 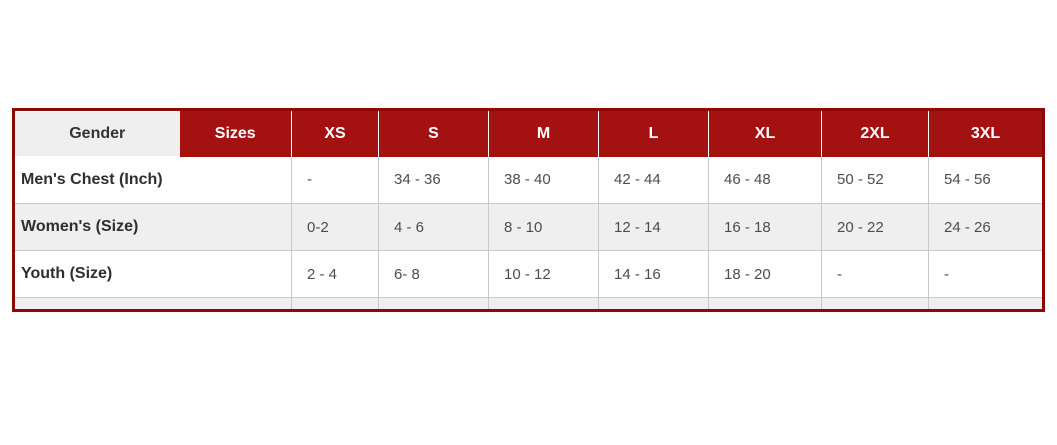 What do you see at coordinates (335, 274) in the screenshot?
I see `size-value-cell: 2 - 4` at bounding box center [335, 274].